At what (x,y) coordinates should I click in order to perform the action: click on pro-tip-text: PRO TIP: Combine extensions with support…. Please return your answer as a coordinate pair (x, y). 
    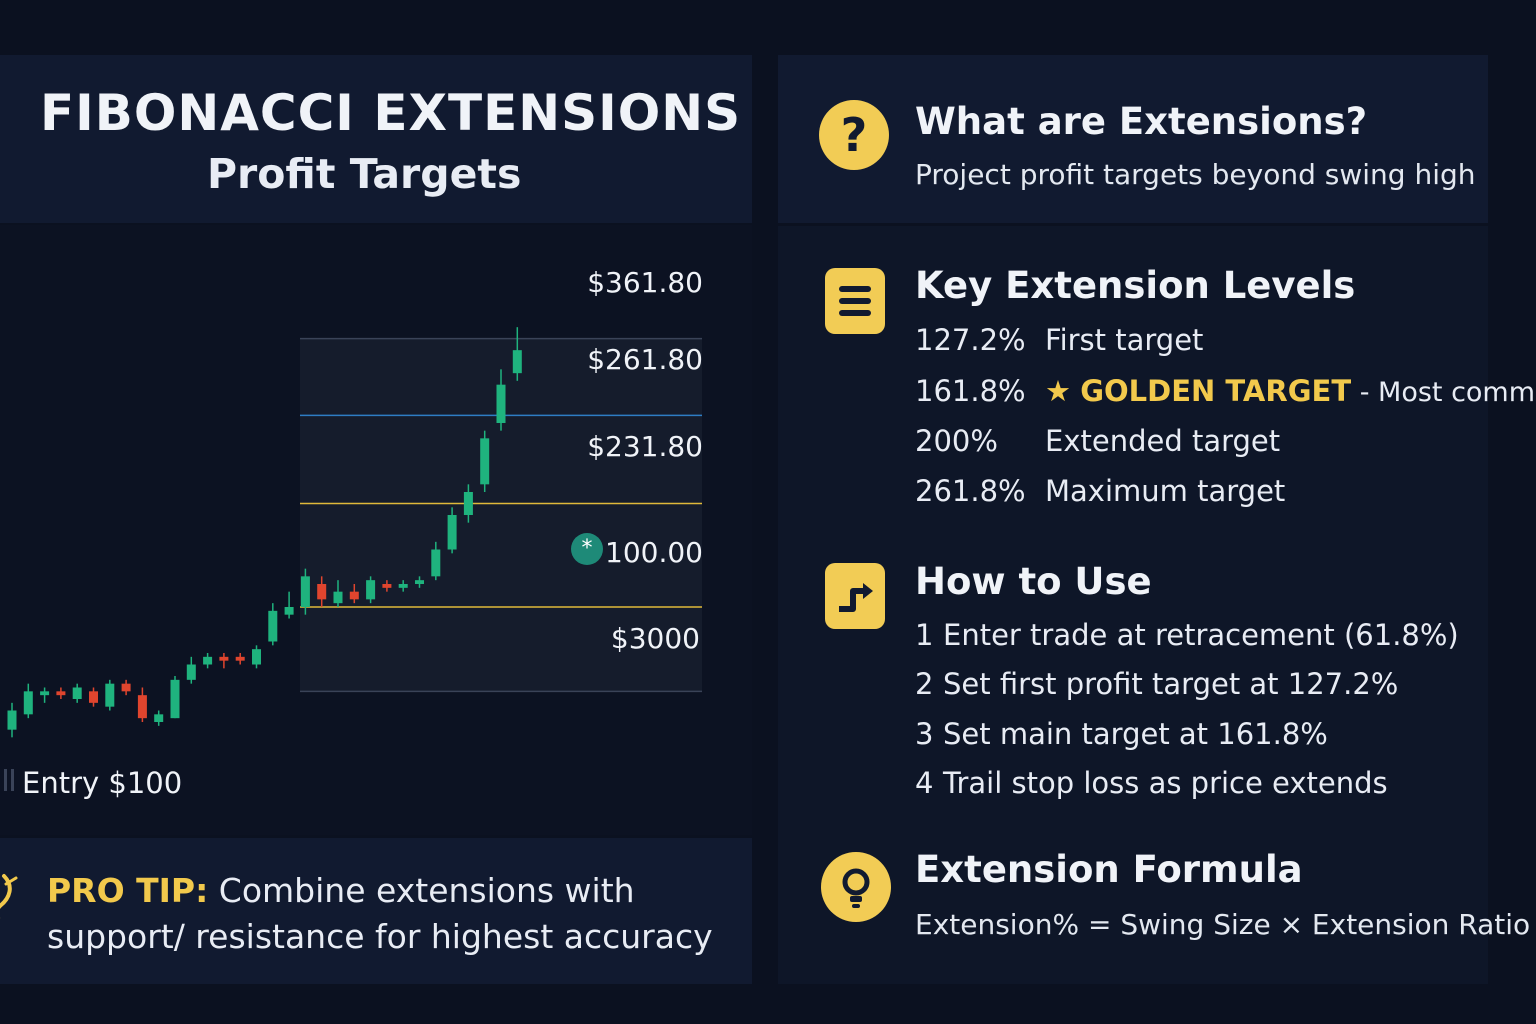
    Looking at the image, I should click on (392, 914).